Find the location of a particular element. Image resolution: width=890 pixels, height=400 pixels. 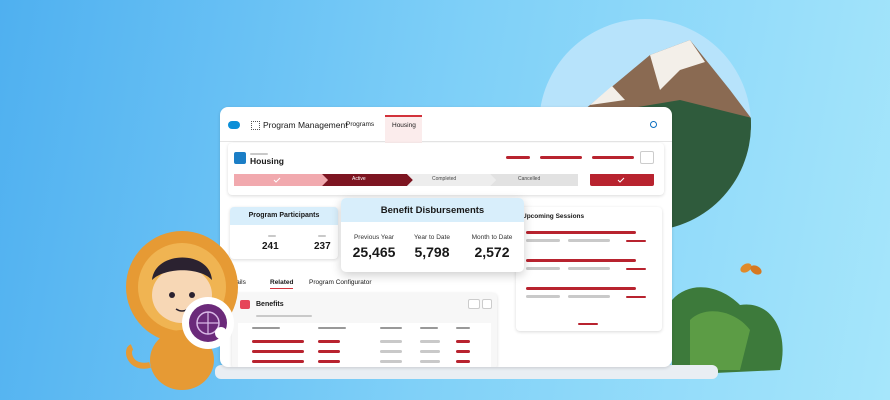

card-title: Program Participants is located at coordinates (284, 215).